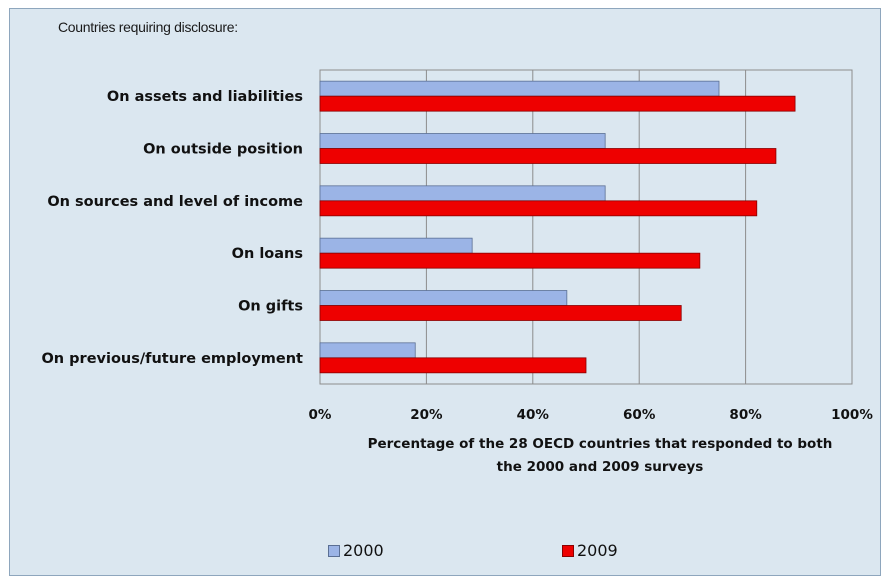 This screenshot has height=584, width=890. Describe the element at coordinates (639, 415) in the screenshot. I see `x-tick-label: 60%` at that location.